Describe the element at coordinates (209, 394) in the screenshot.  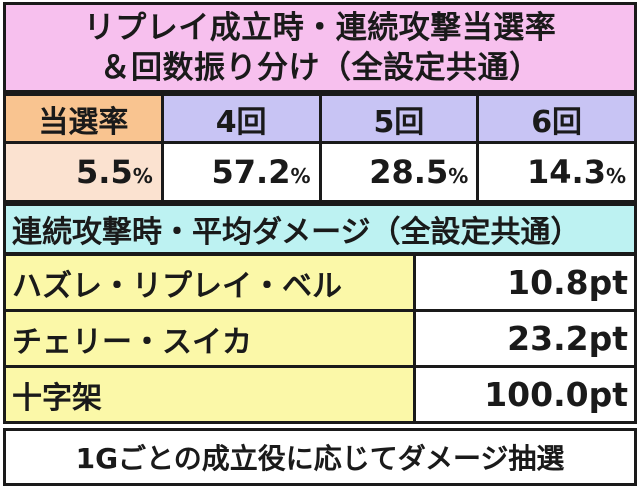
I see `damage-row-name: 十字架` at that location.